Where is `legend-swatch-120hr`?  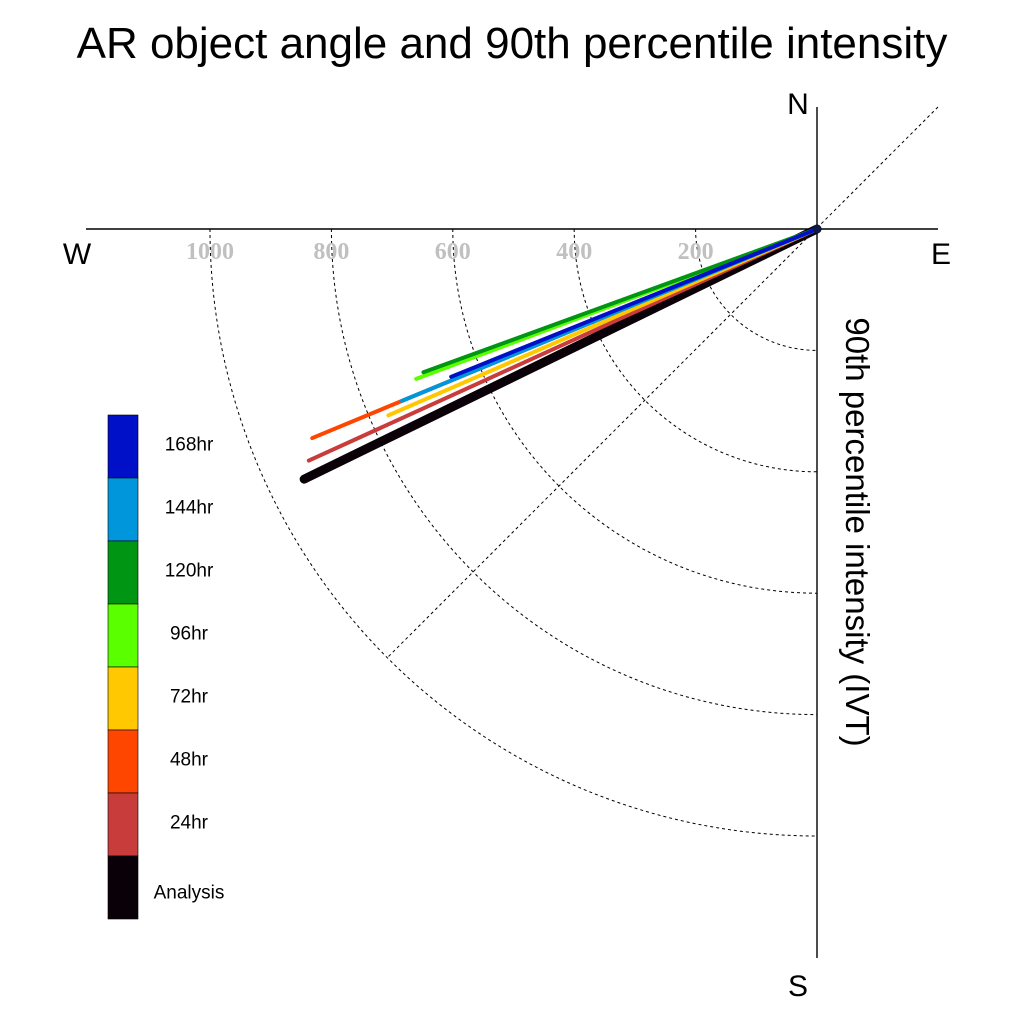 legend-swatch-120hr is located at coordinates (123, 572).